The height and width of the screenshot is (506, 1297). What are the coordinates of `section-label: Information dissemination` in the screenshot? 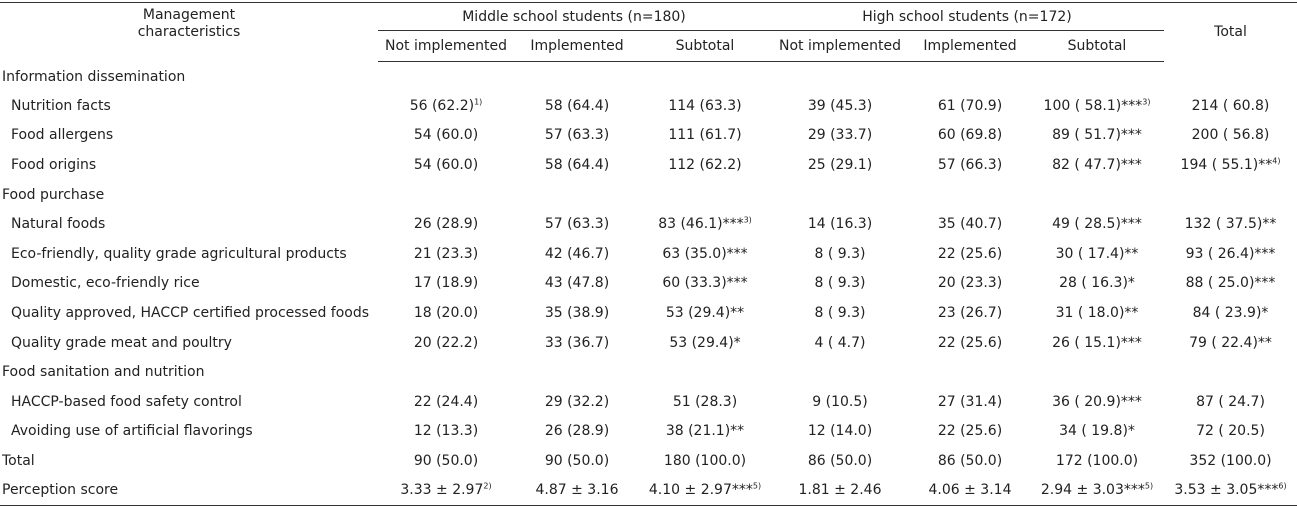 It's located at (94, 76).